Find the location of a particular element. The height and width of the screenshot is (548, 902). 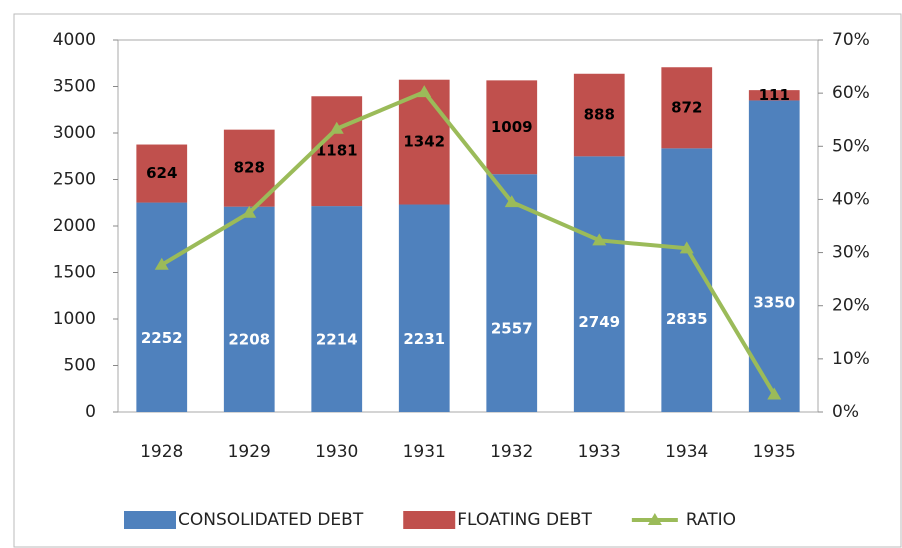

y-tick-label: 0 is located at coordinates (90, 412).